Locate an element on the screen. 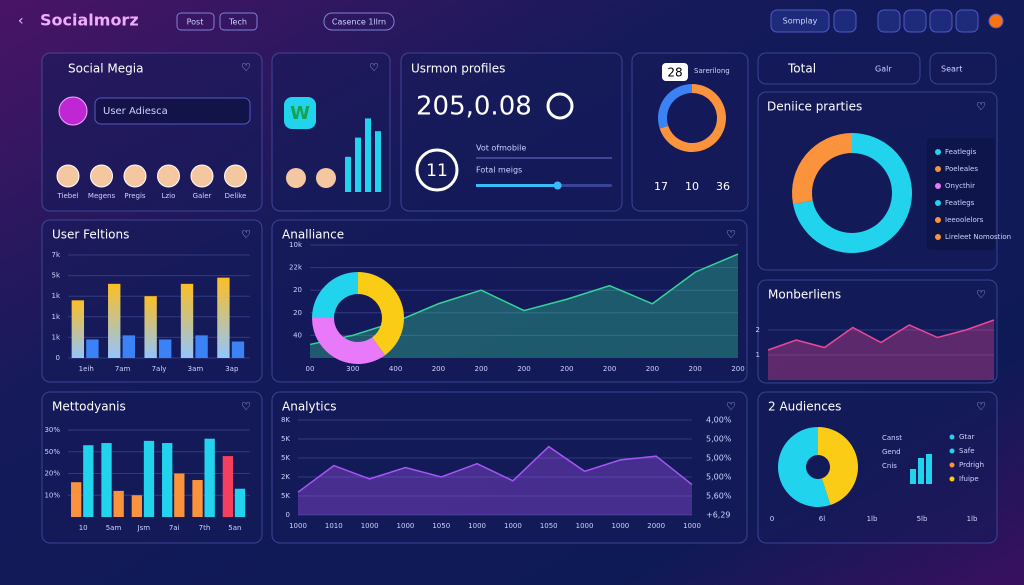 Image resolution: width=1024 pixels, height=585 pixels. filter: Galr is located at coordinates (883, 69).